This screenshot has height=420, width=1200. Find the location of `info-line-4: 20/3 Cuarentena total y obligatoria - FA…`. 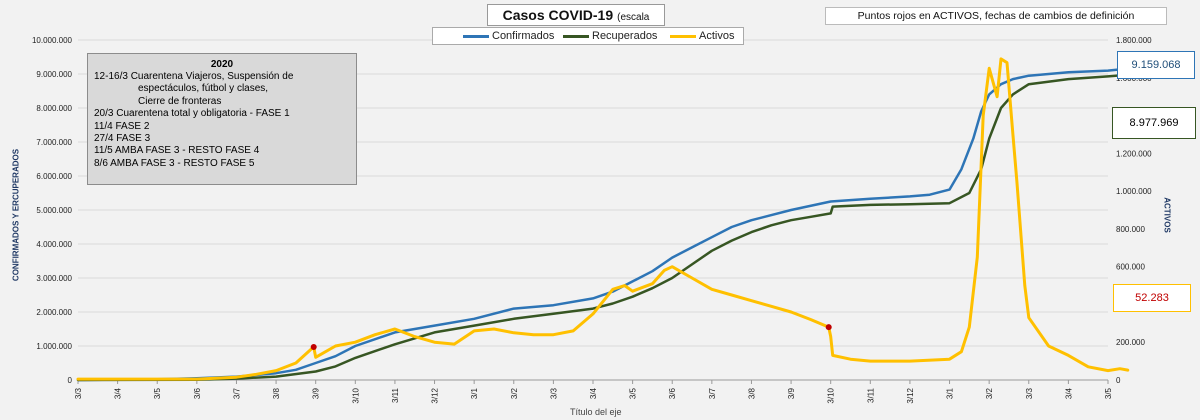

info-line-4: 20/3 Cuarentena total y obligatoria - FA… is located at coordinates (192, 114).